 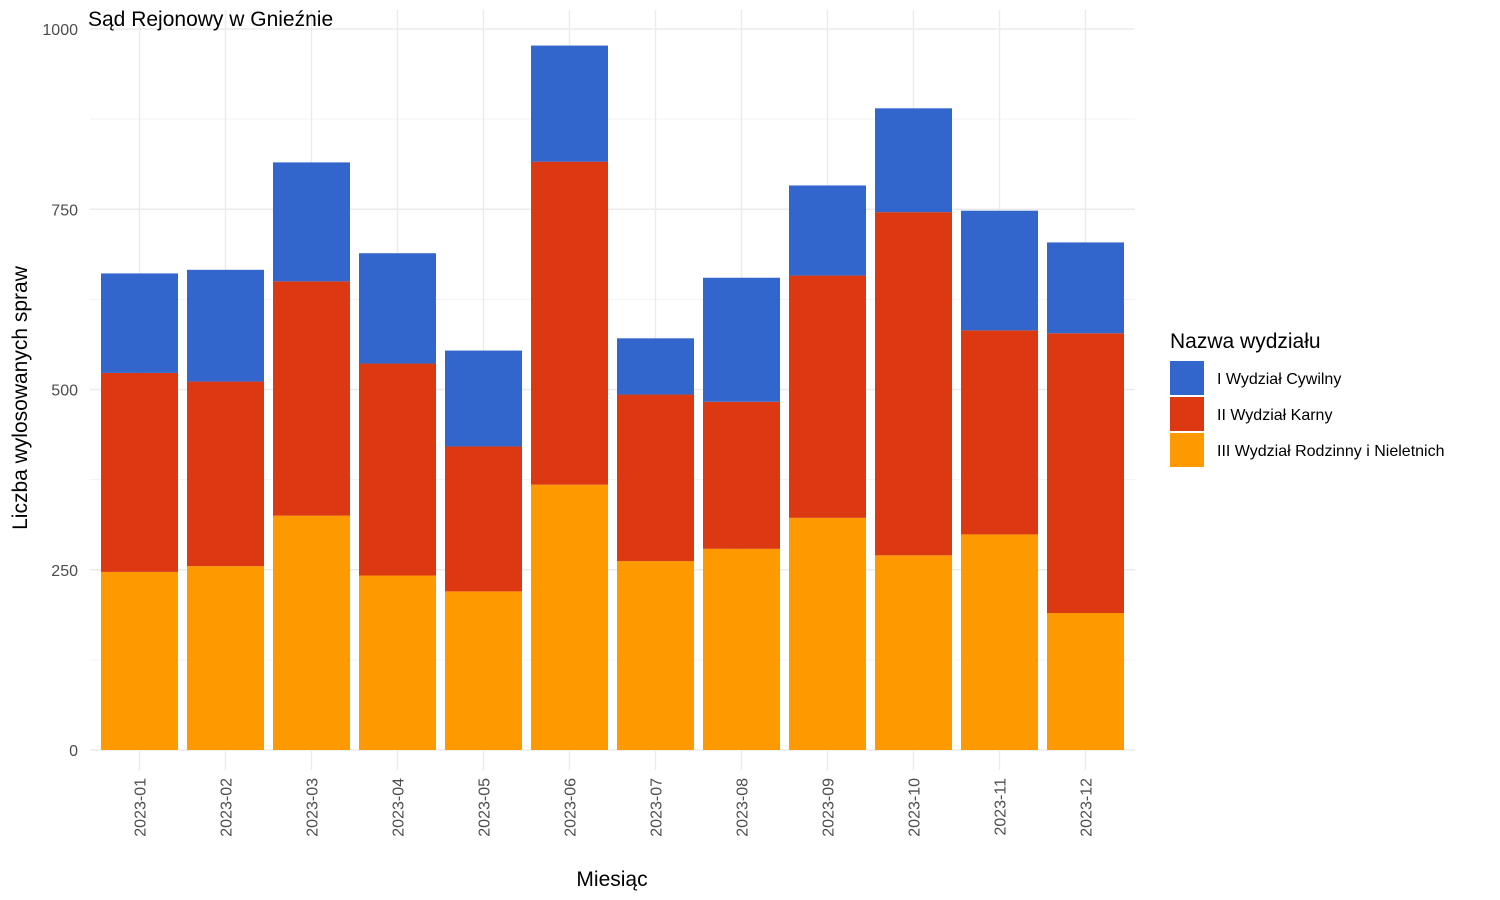 I want to click on y-tick-label: 500, so click(x=64, y=391).